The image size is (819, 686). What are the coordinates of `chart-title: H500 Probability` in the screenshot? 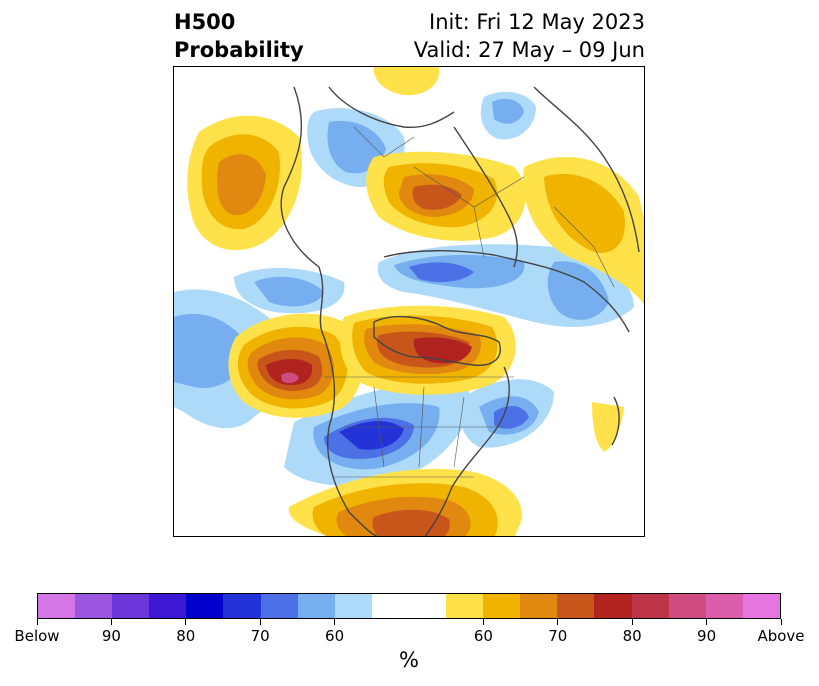 It's located at (239, 36).